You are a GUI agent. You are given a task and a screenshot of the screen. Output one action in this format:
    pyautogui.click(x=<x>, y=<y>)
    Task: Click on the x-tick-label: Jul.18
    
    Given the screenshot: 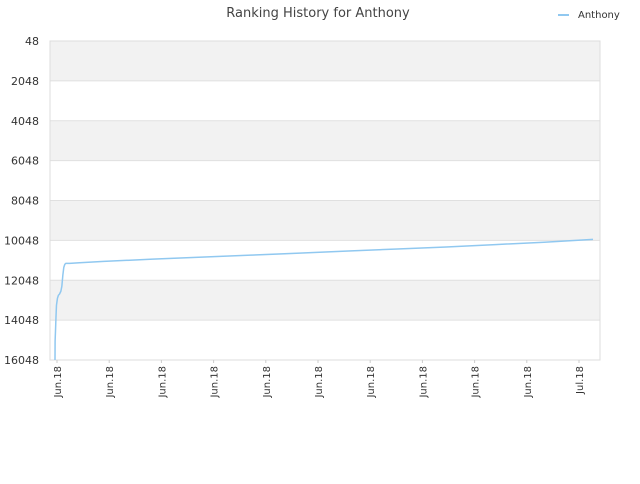 What is the action you would take?
    pyautogui.click(x=580, y=380)
    